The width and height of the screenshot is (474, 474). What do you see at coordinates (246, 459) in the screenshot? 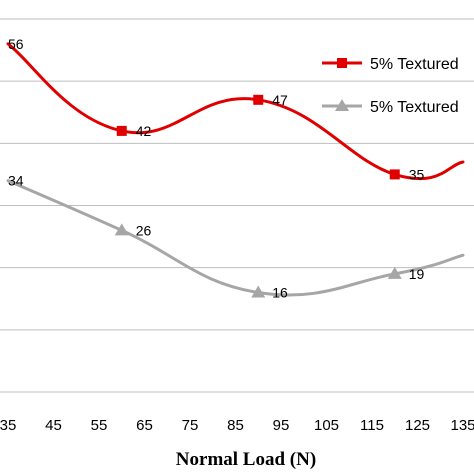
I see `x-axis-title: Normal Load (N)` at bounding box center [246, 459].